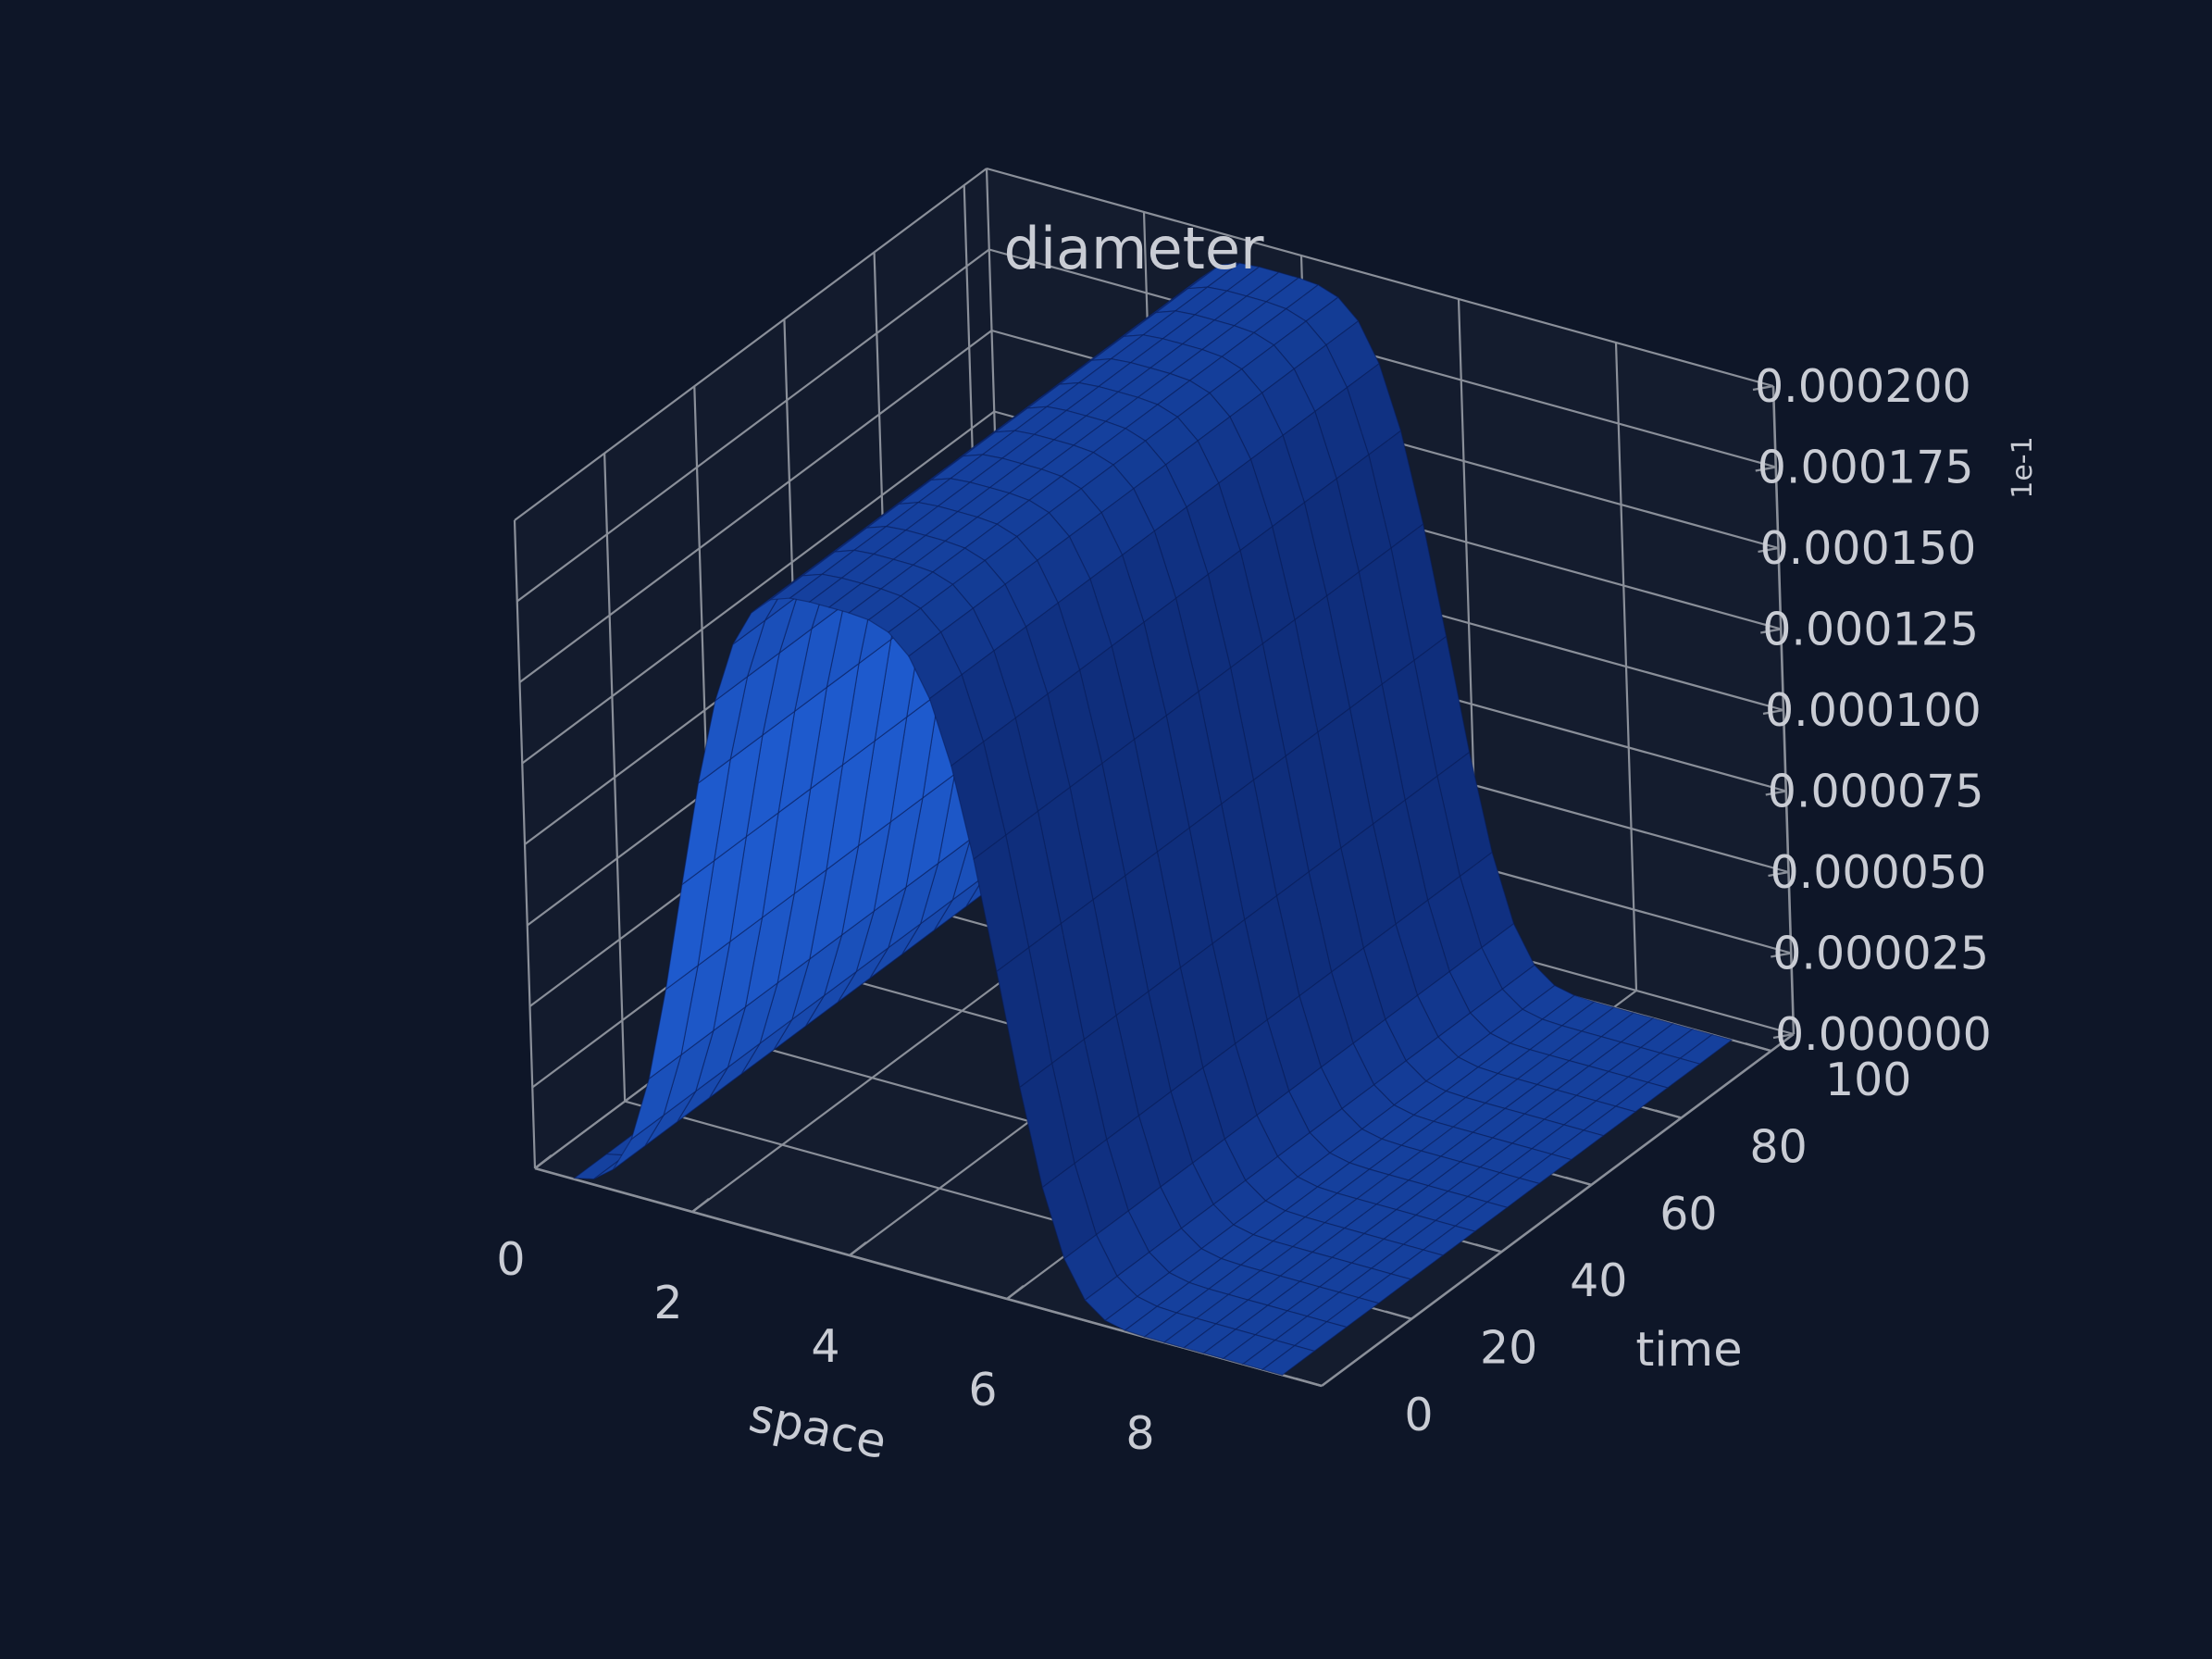  I want to click on z-tick-label: 0.000100, so click(1873, 710).